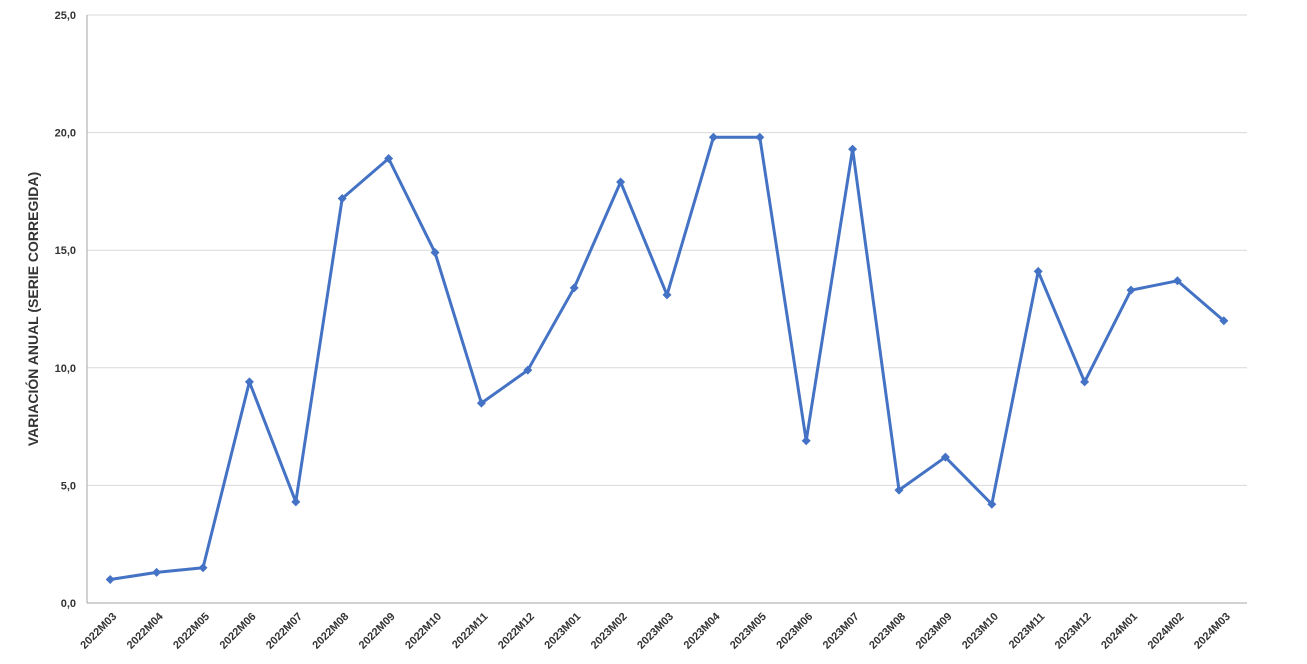 The image size is (1307, 664). Describe the element at coordinates (703, 631) in the screenshot. I see `x-tick-label: 2023M04` at that location.